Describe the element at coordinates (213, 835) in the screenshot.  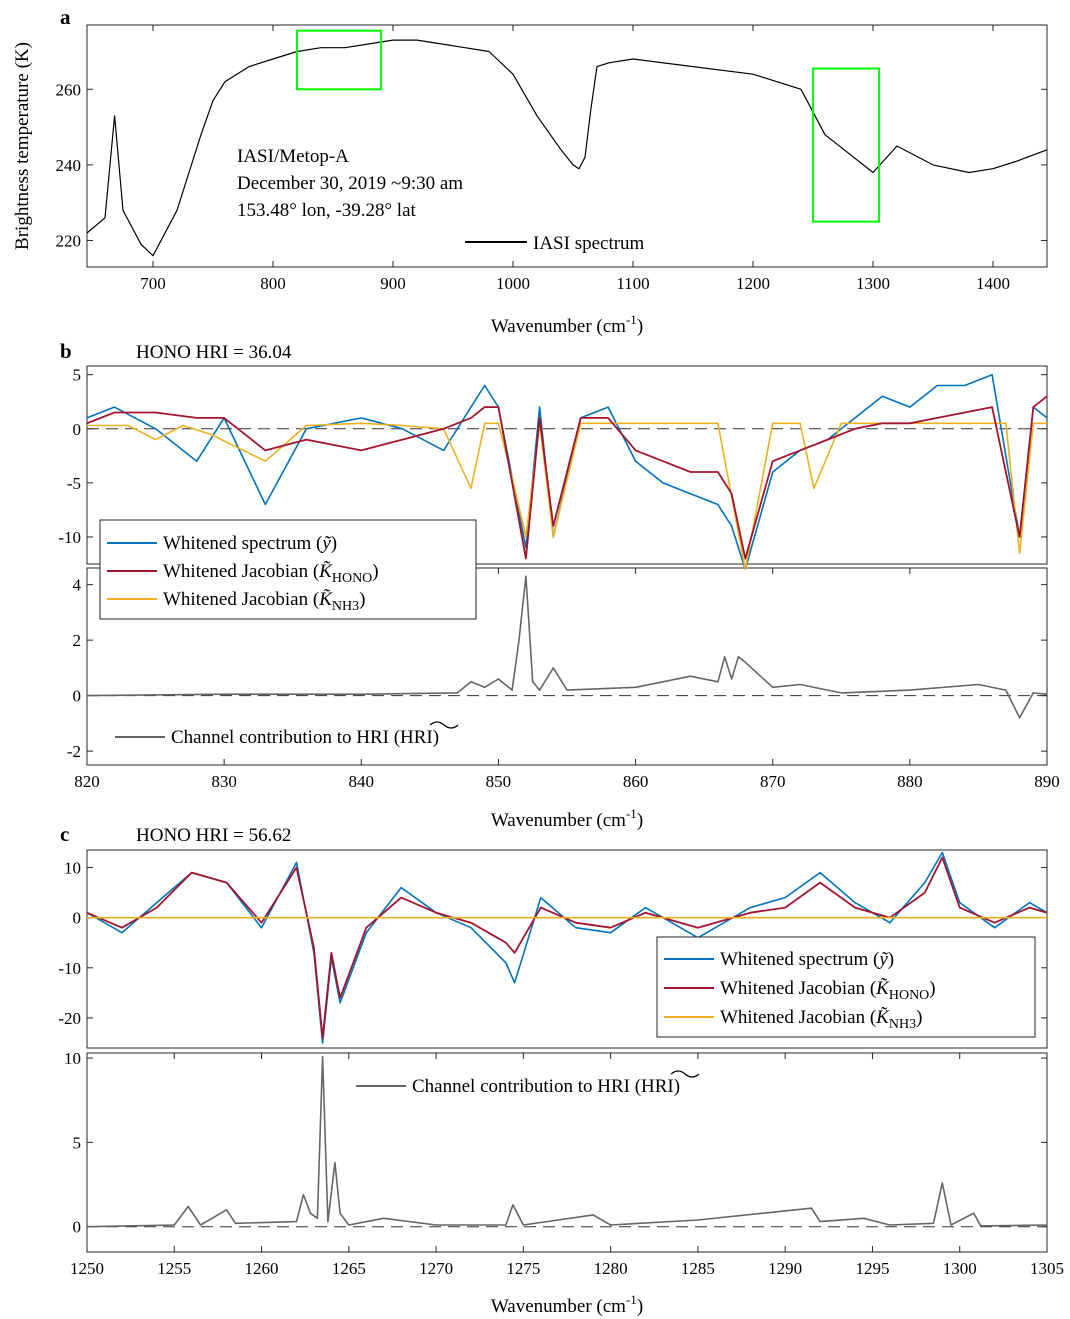
I see `panel-c-hri-text: HONO HRI = 56.62` at that location.